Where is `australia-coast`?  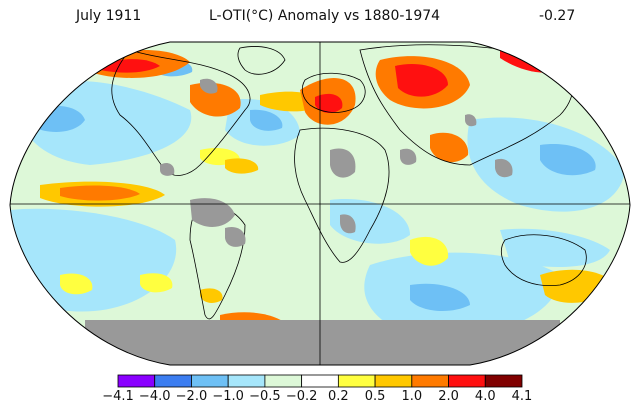 australia-coast is located at coordinates (543, 260).